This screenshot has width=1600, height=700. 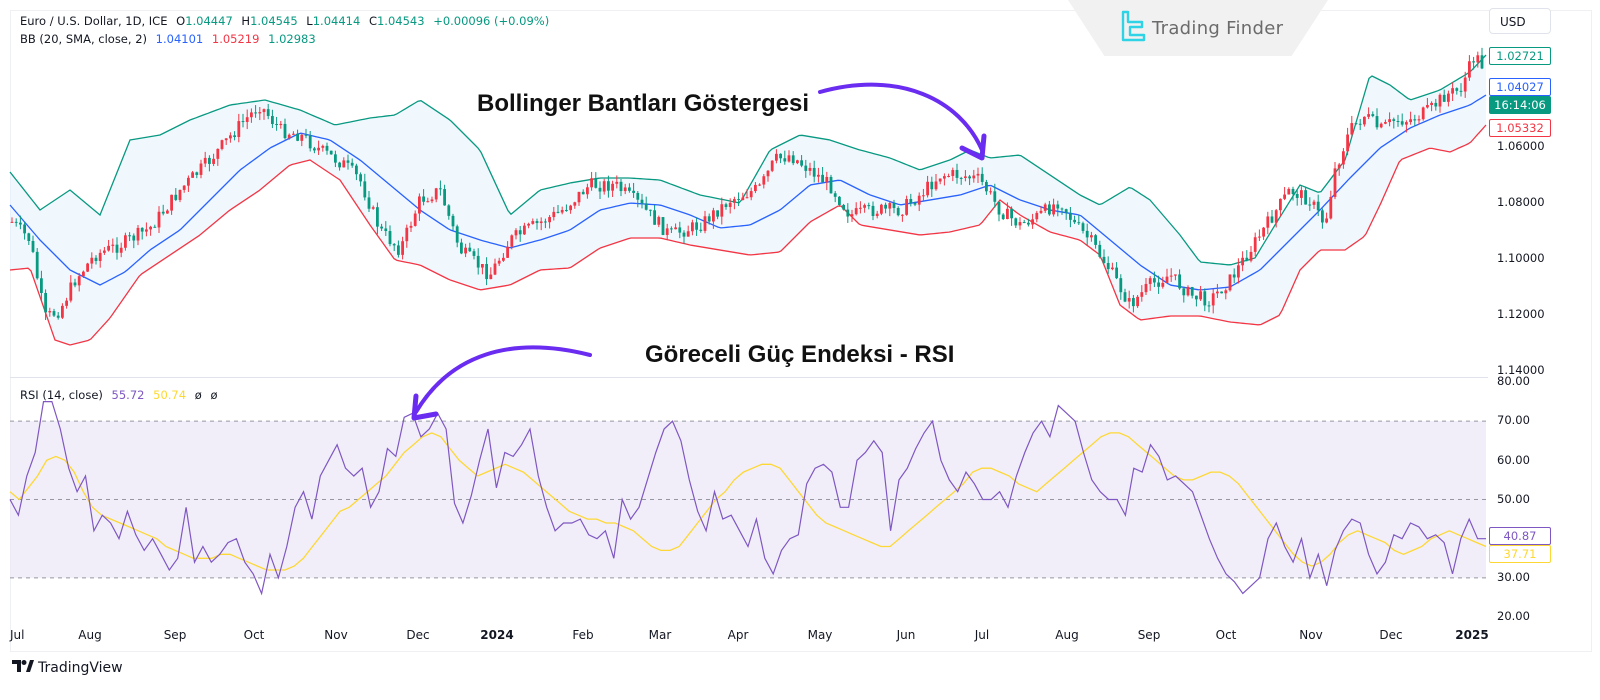 I want to click on time-tick-label: Apr, so click(x=738, y=635).